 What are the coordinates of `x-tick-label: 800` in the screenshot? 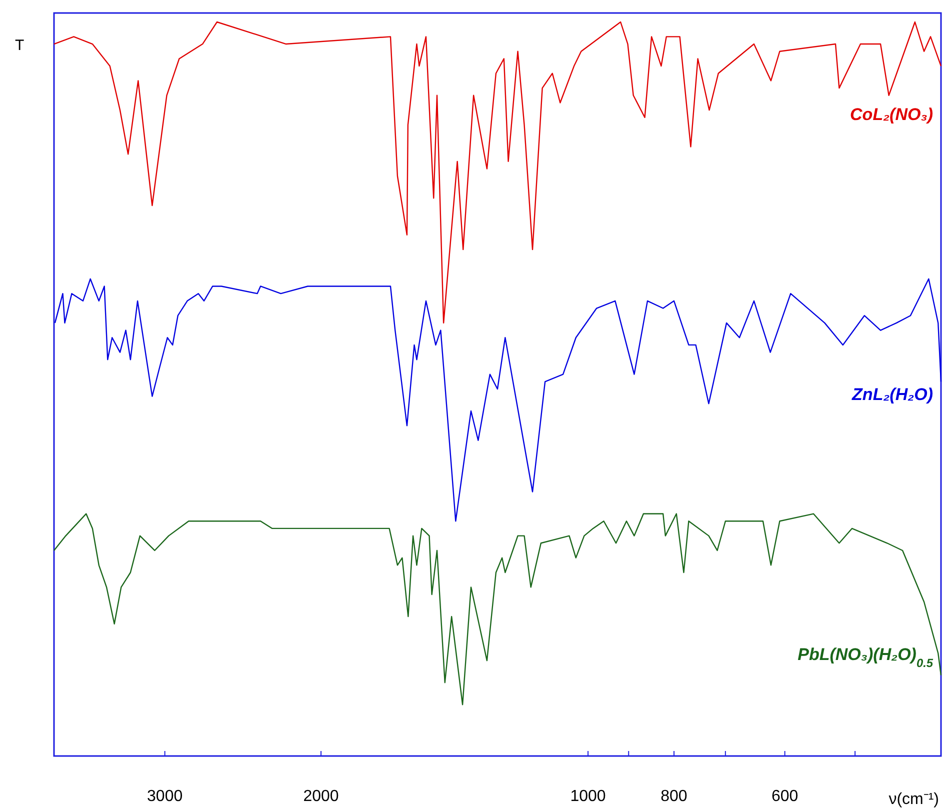 It's located at (674, 796).